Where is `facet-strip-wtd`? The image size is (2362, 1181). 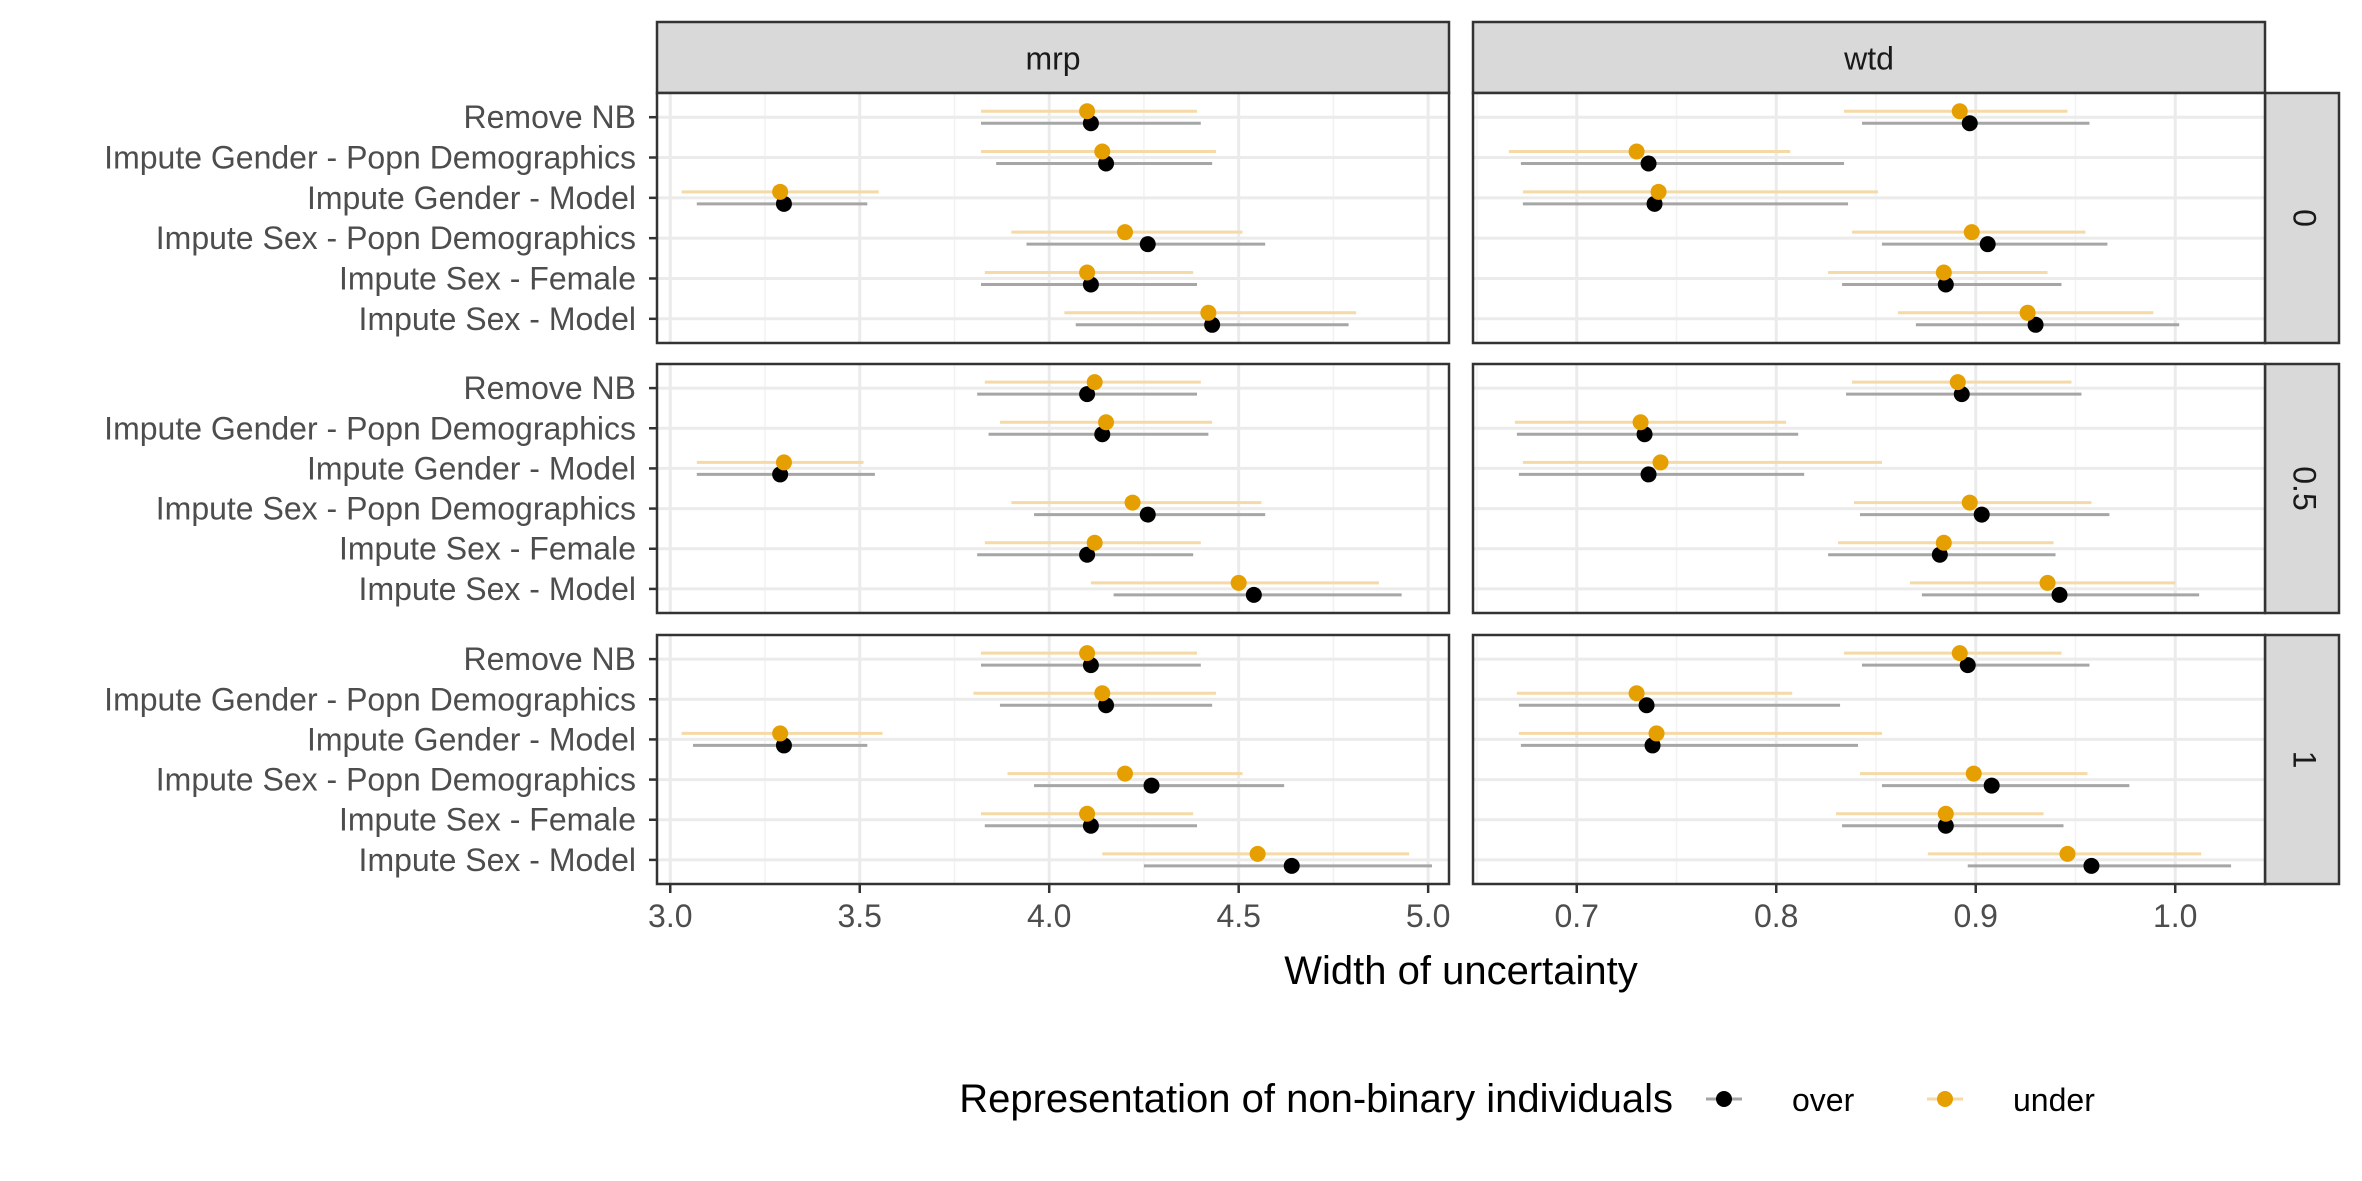 facet-strip-wtd is located at coordinates (1869, 57).